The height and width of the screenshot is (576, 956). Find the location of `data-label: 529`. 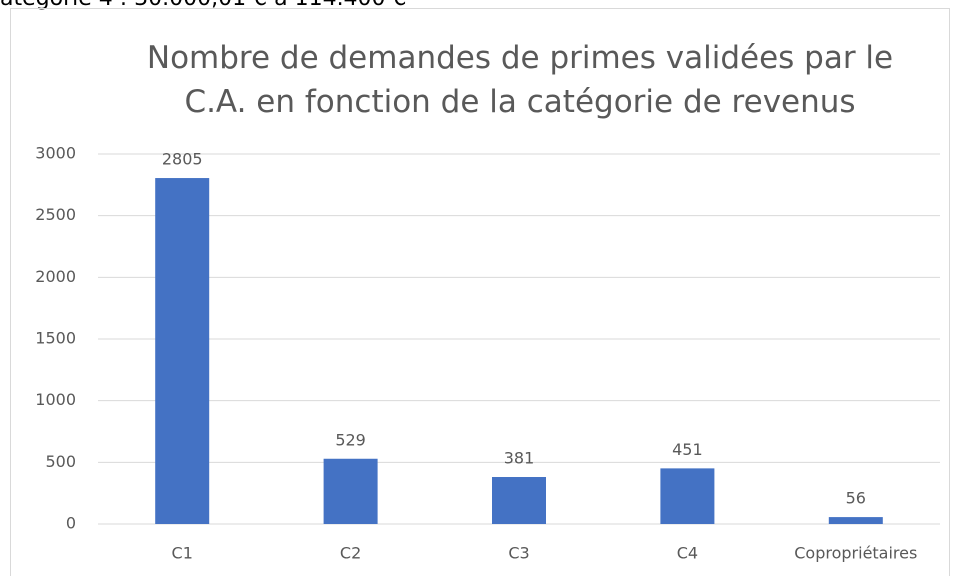

data-label: 529 is located at coordinates (350, 439).